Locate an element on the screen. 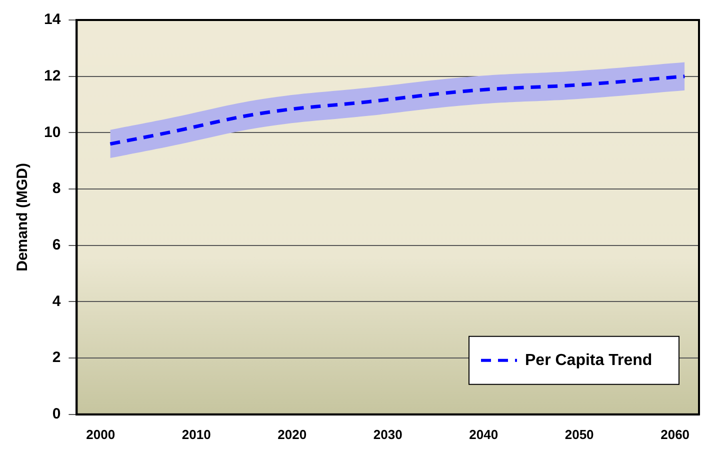 Image resolution: width=717 pixels, height=457 pixels. x-tick-label: 2010 is located at coordinates (196, 434).